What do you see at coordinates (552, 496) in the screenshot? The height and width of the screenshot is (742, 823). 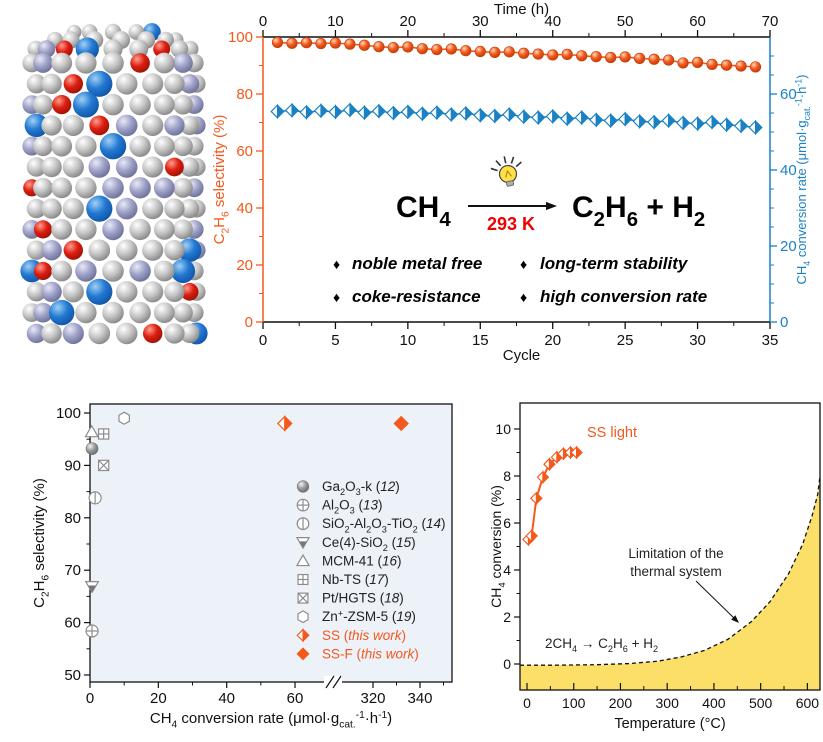 I see `ss-light-series` at bounding box center [552, 496].